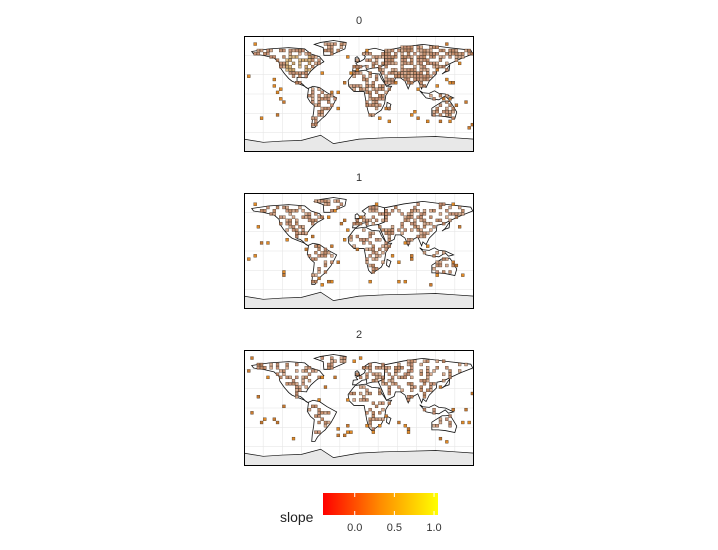 Image resolution: width=718 pixels, height=550 pixels. What do you see at coordinates (394, 528) in the screenshot?
I see `legend-tick-label-1: 0.5` at bounding box center [394, 528].